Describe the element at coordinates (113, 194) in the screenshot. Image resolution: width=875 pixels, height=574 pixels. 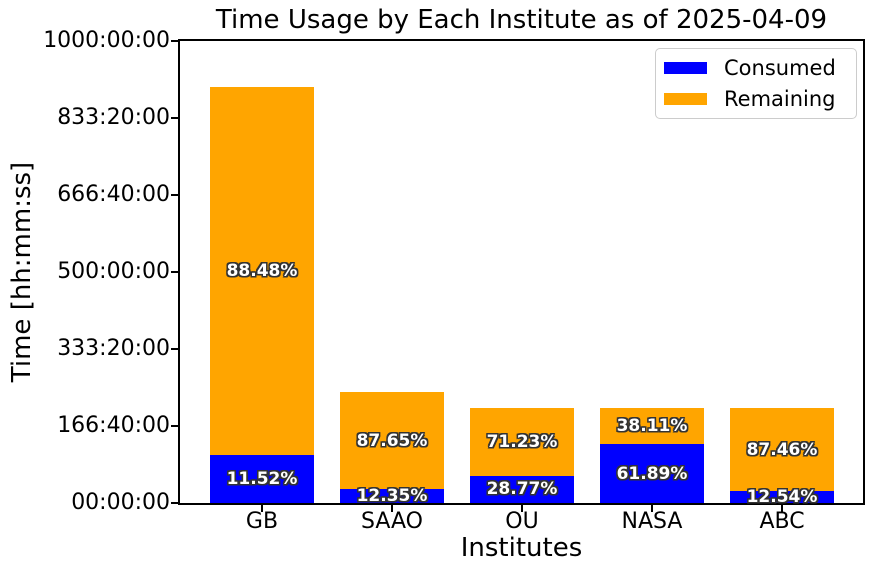
I see `ytick-label-4: 666:40:00` at that location.